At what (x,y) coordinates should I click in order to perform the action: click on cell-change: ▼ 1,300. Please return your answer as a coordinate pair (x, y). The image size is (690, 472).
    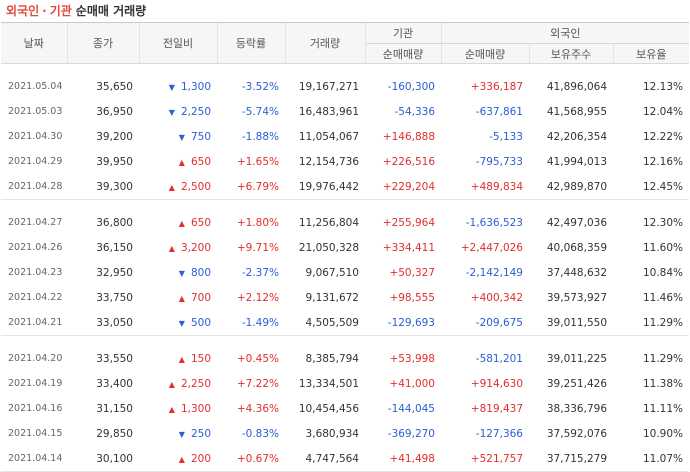
    Looking at the image, I should click on (178, 86).